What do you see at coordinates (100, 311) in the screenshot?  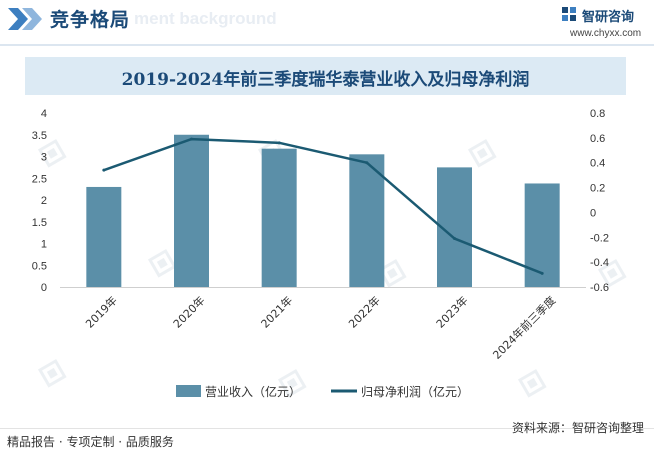 I see `x-tick-label: 2019年` at bounding box center [100, 311].